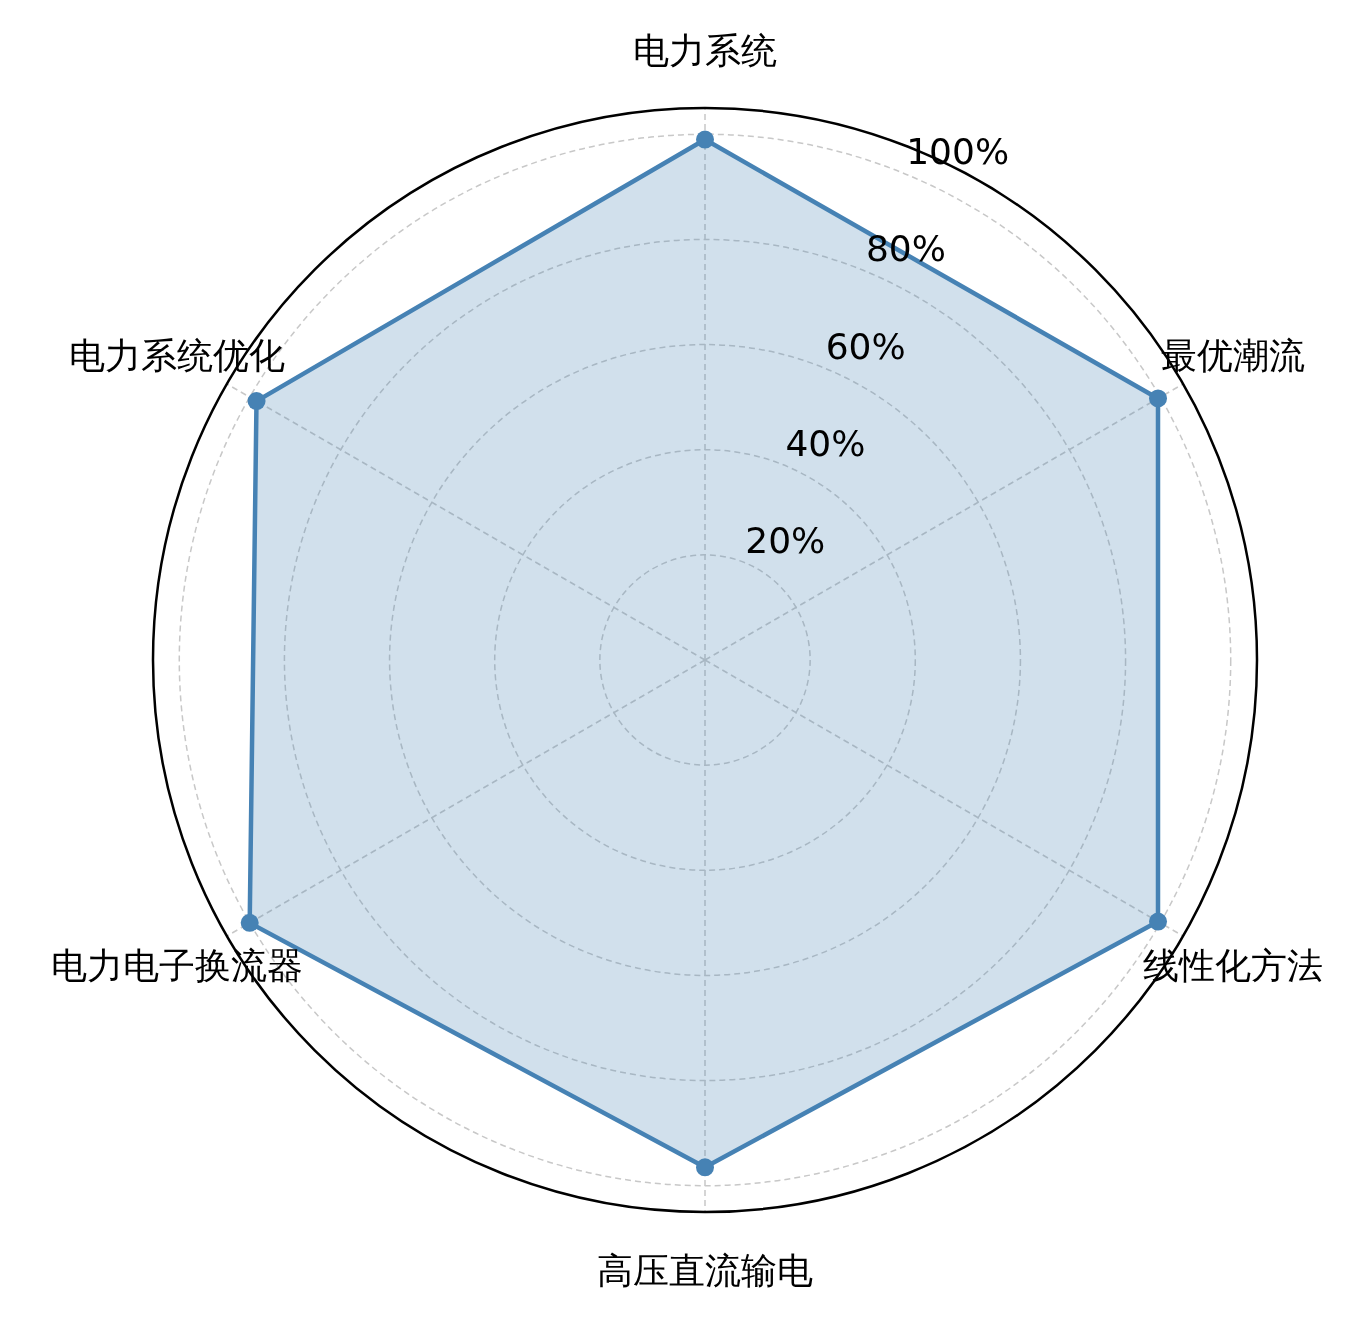 The image size is (1367, 1324). I want to click on y-tick-label: 40%, so click(825, 443).